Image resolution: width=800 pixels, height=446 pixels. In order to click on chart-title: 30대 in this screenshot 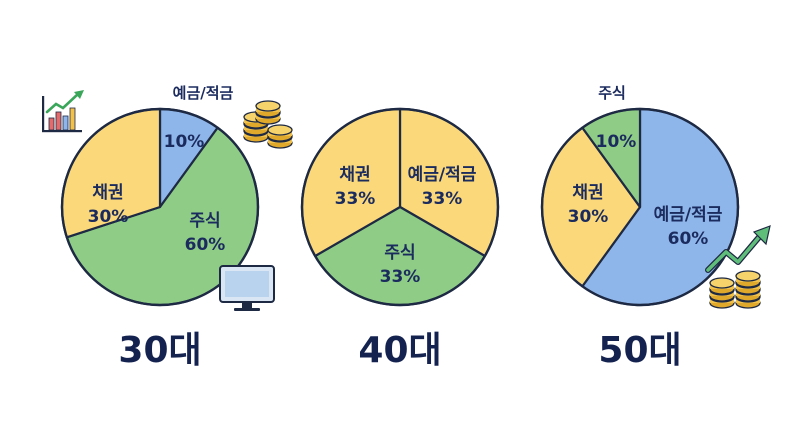, I will do `click(159, 350)`.